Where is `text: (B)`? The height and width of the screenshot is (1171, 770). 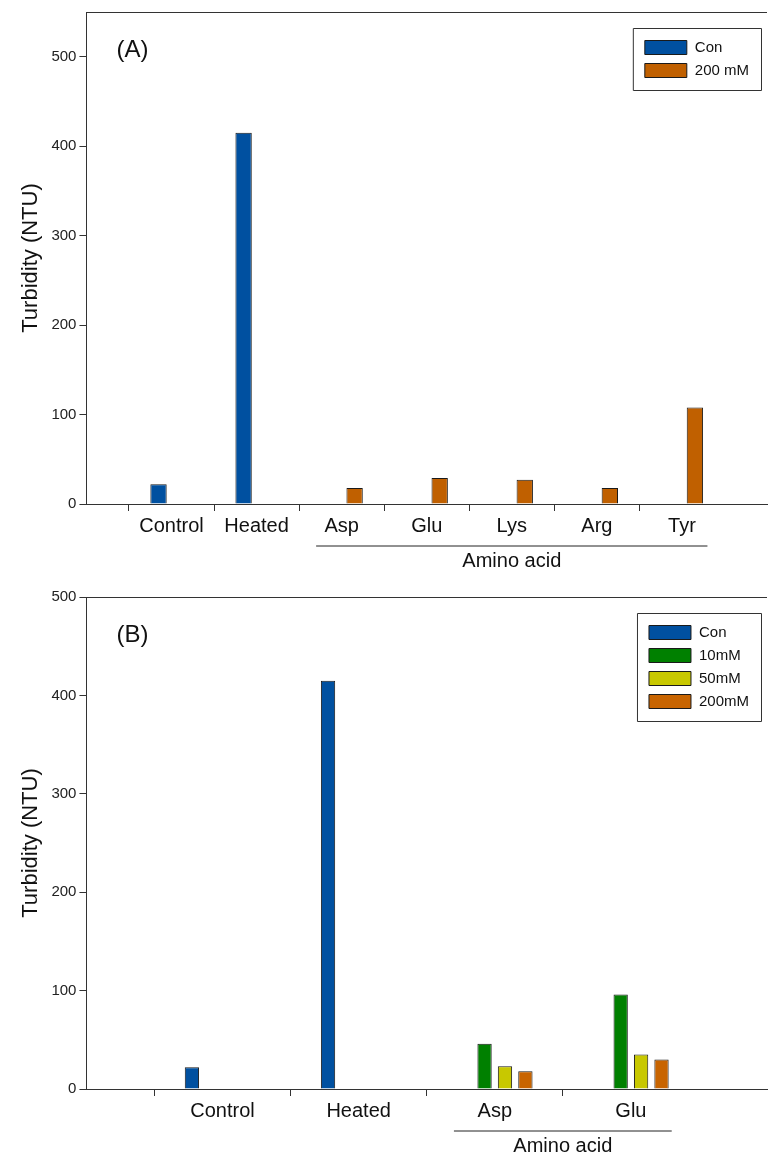 text: (B) is located at coordinates (132, 633).